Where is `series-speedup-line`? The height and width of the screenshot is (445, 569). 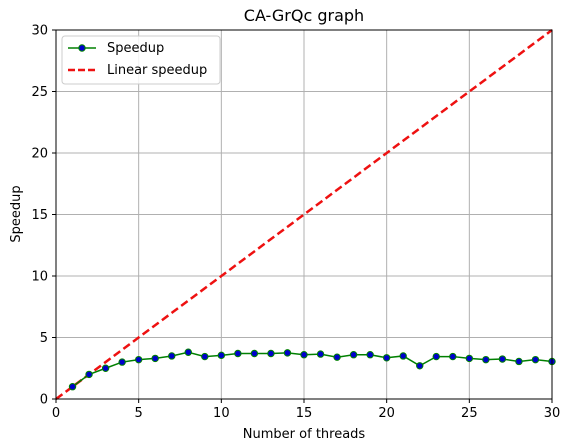
series-speedup-line is located at coordinates (312, 369).